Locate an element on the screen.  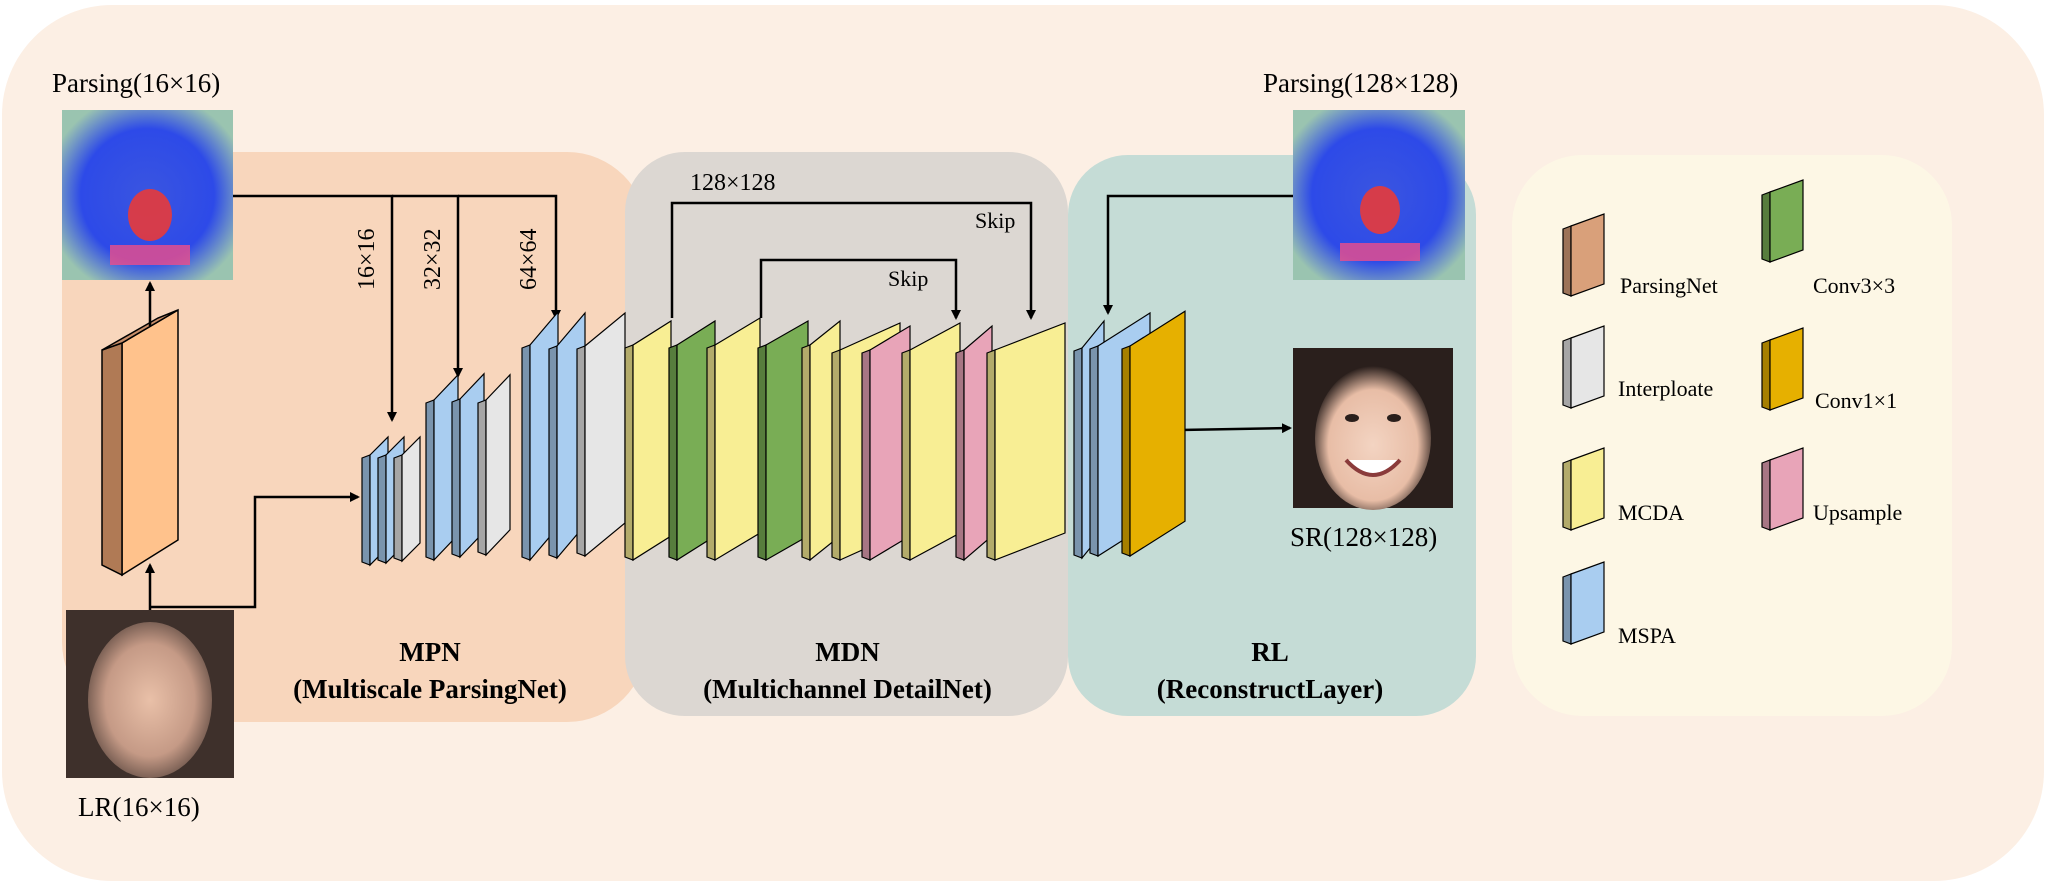
mpn-name: MPN is located at coordinates (430, 652).